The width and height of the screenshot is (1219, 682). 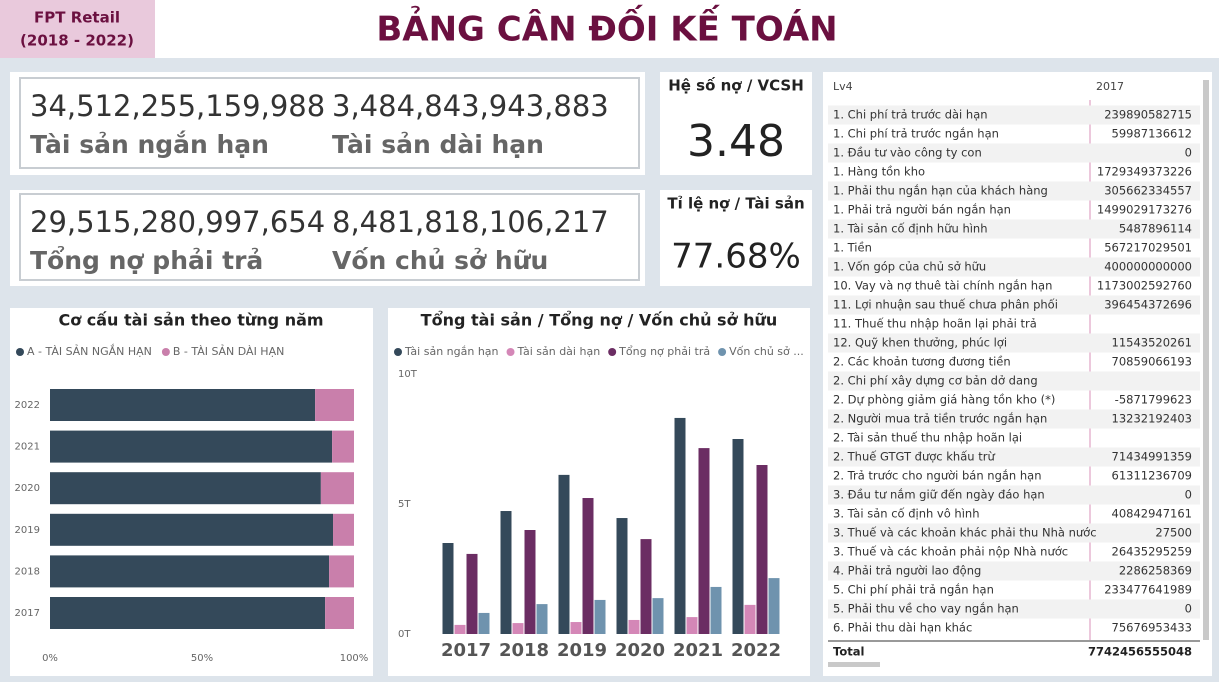 What do you see at coordinates (408, 374) in the screenshot?
I see `y-tick-label: 10T` at bounding box center [408, 374].